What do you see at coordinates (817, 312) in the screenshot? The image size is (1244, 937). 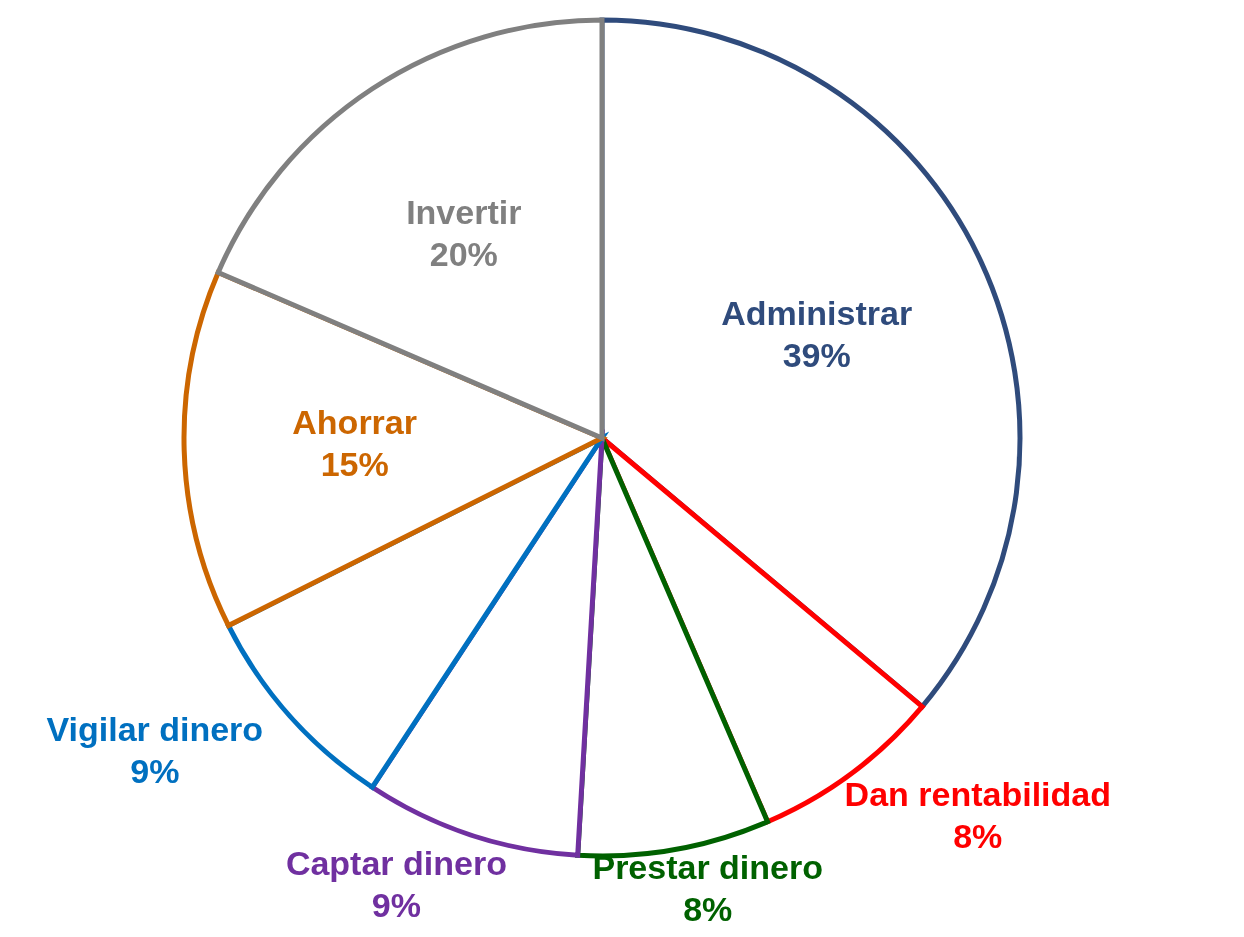 I see `slice-label: Administrar` at bounding box center [817, 312].